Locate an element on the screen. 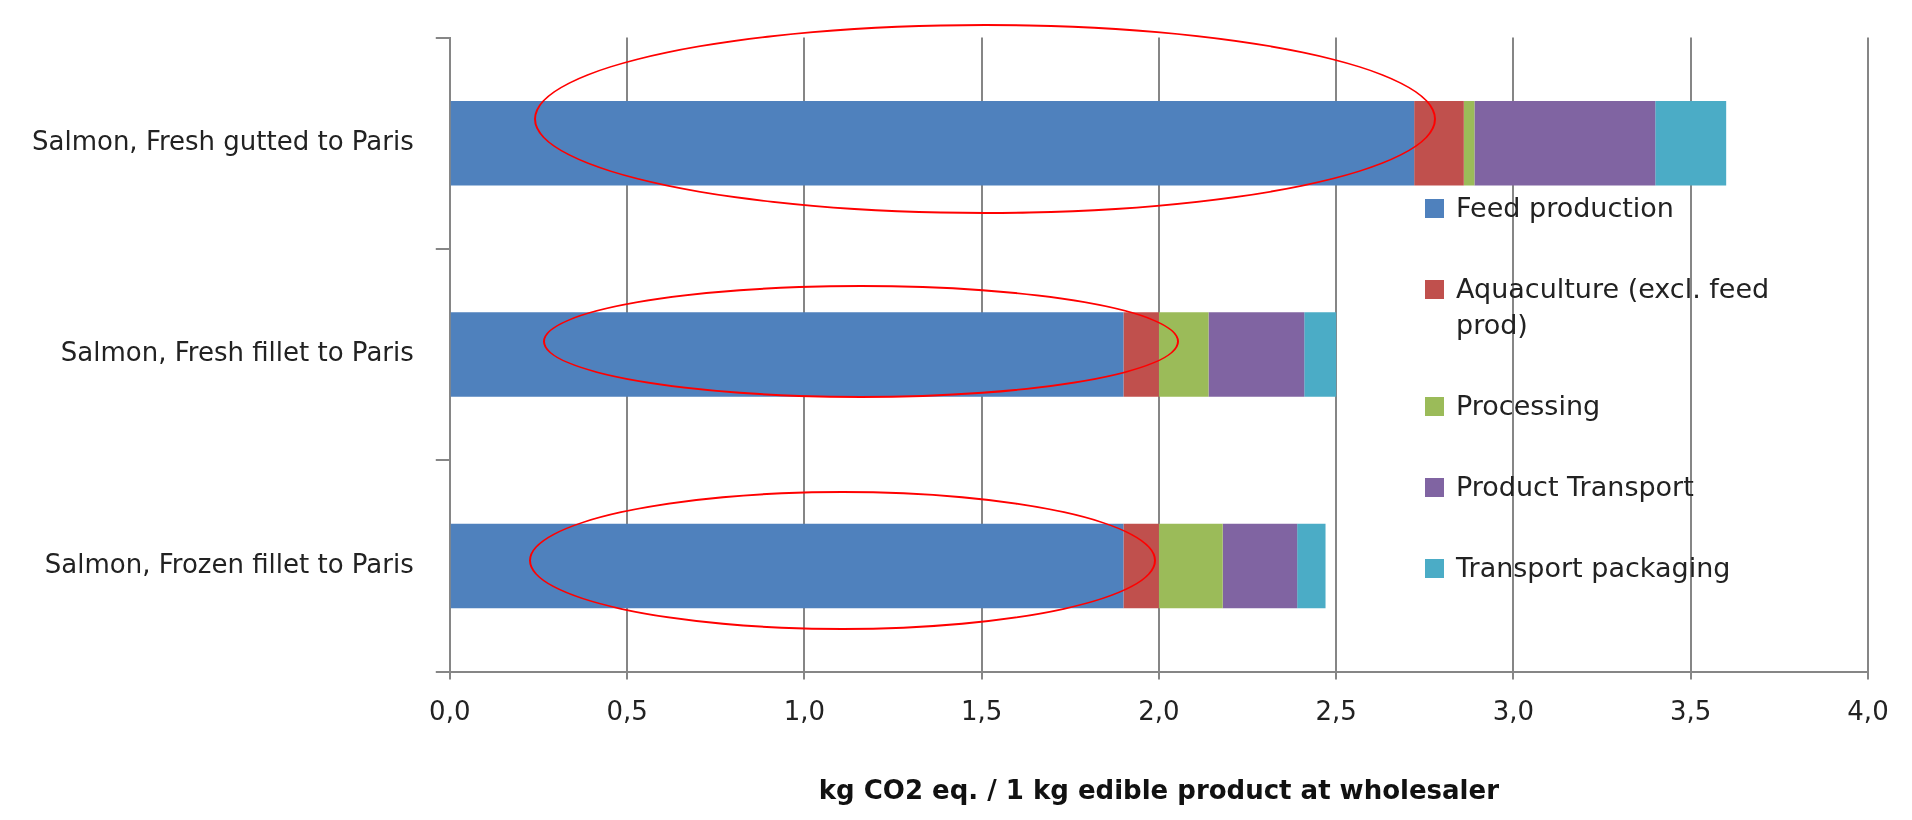 This screenshot has height=820, width=1912. legend-label: Processing is located at coordinates (1528, 406).